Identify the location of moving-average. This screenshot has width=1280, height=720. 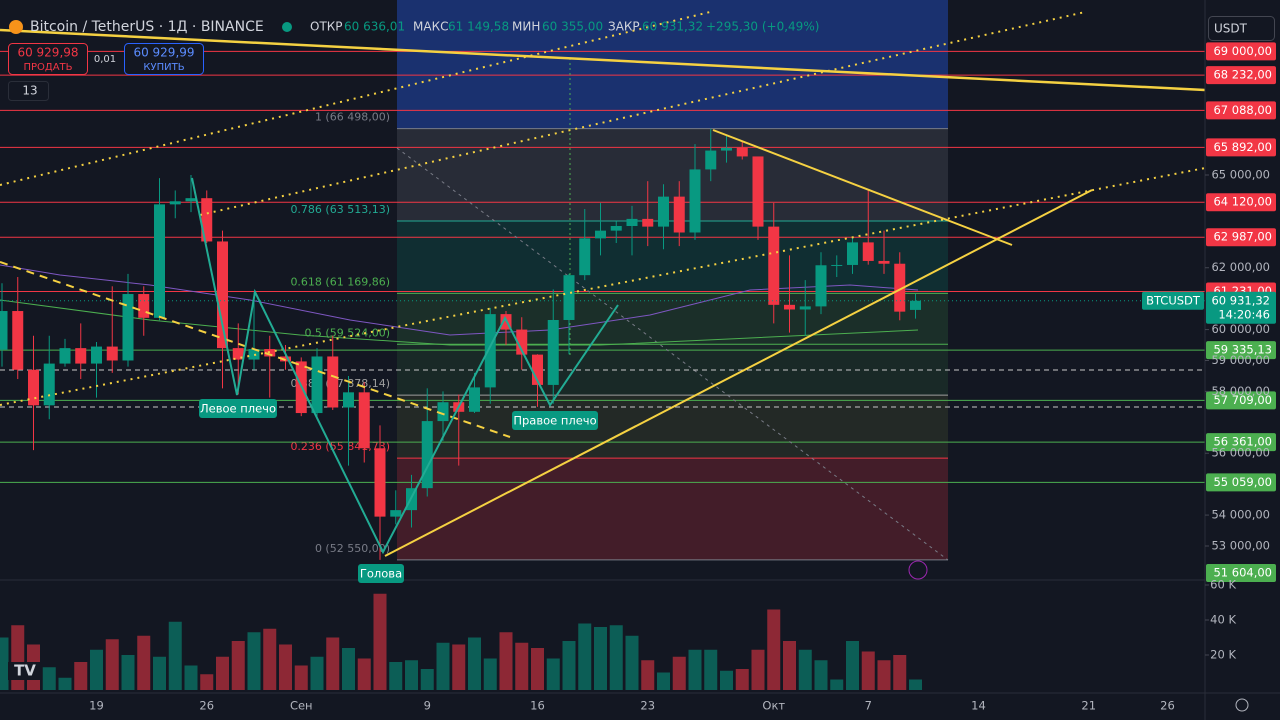
(459, 300).